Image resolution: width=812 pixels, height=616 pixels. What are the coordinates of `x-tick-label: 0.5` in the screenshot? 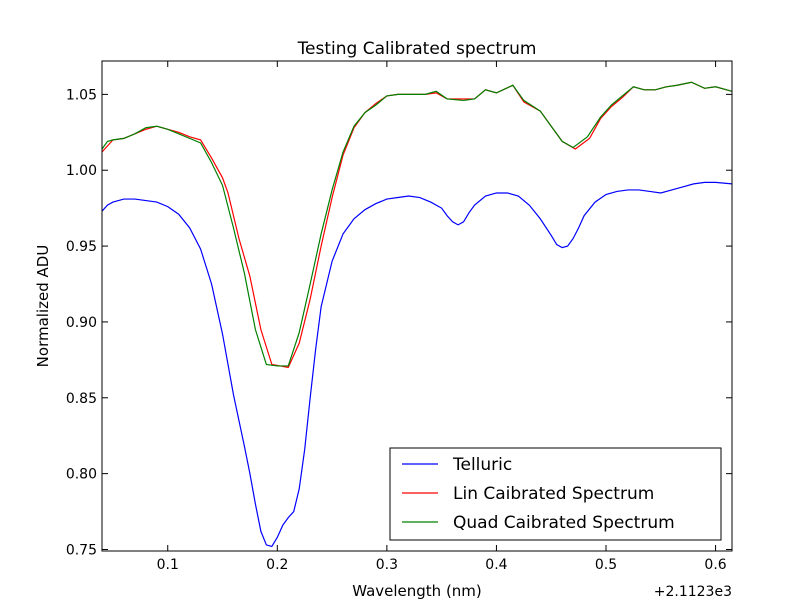 It's located at (606, 565).